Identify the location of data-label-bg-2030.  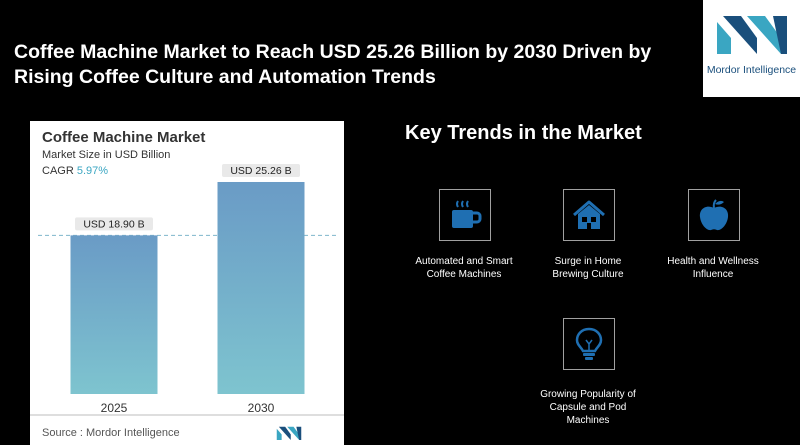
(261, 170).